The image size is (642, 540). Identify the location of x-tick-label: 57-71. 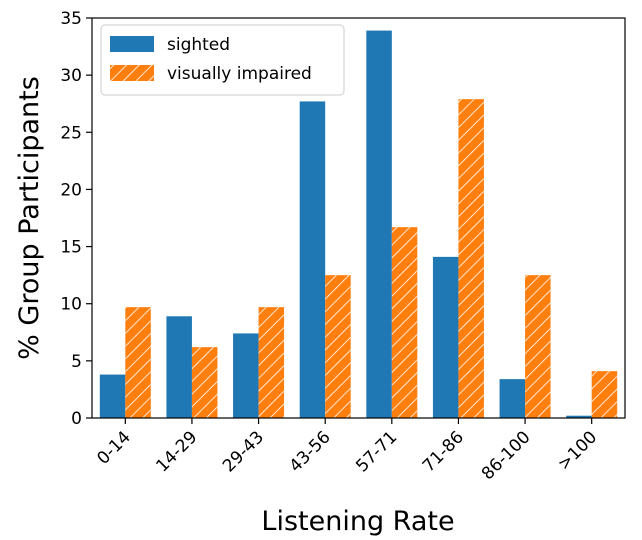
(376, 451).